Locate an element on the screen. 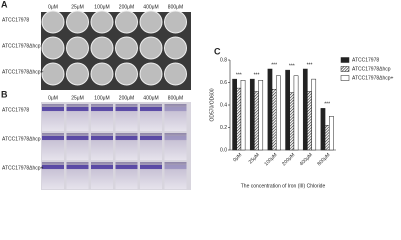 The image size is (401, 240). legend-label: ATCC17978Δhcp+ is located at coordinates (373, 78).